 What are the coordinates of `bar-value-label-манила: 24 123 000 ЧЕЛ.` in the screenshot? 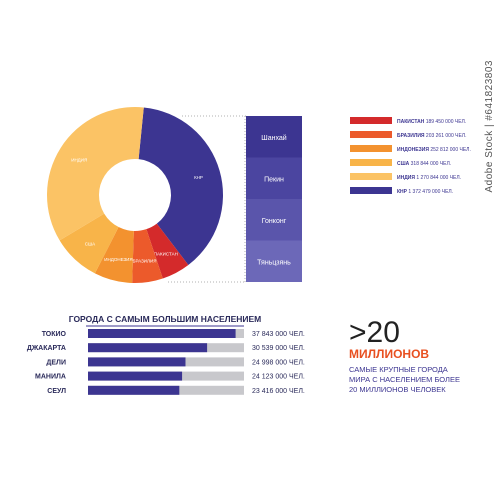 It's located at (278, 377).